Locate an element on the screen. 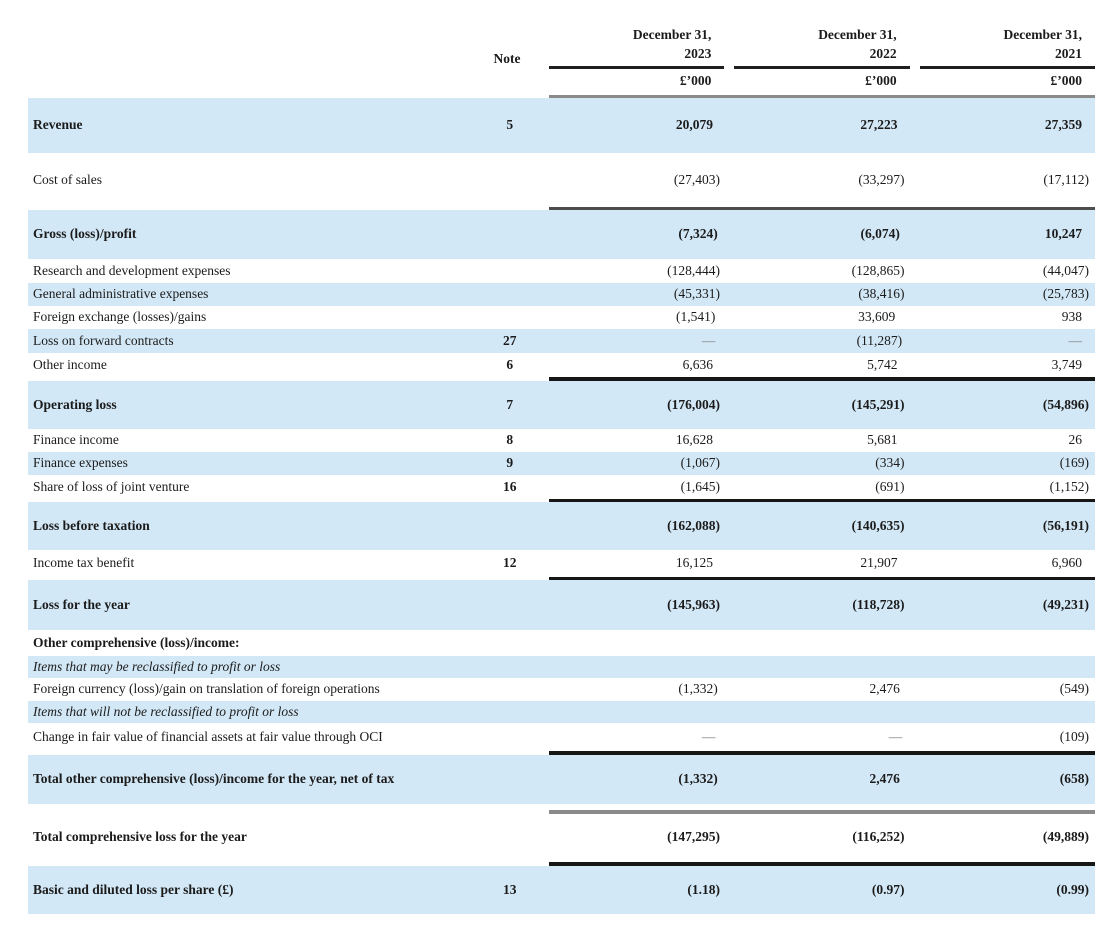  value-cell: (1,152) is located at coordinates (1069, 486).